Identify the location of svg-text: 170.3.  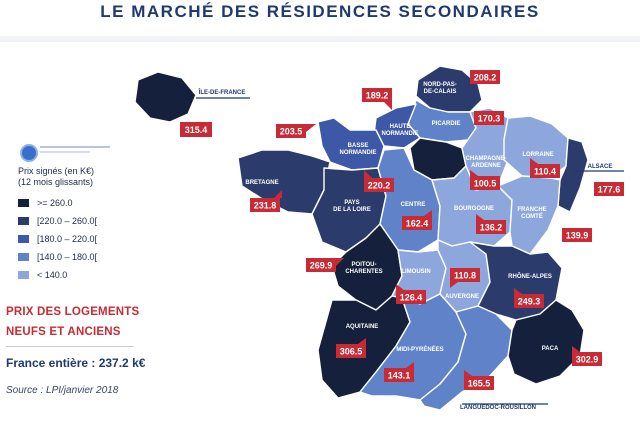
(489, 119).